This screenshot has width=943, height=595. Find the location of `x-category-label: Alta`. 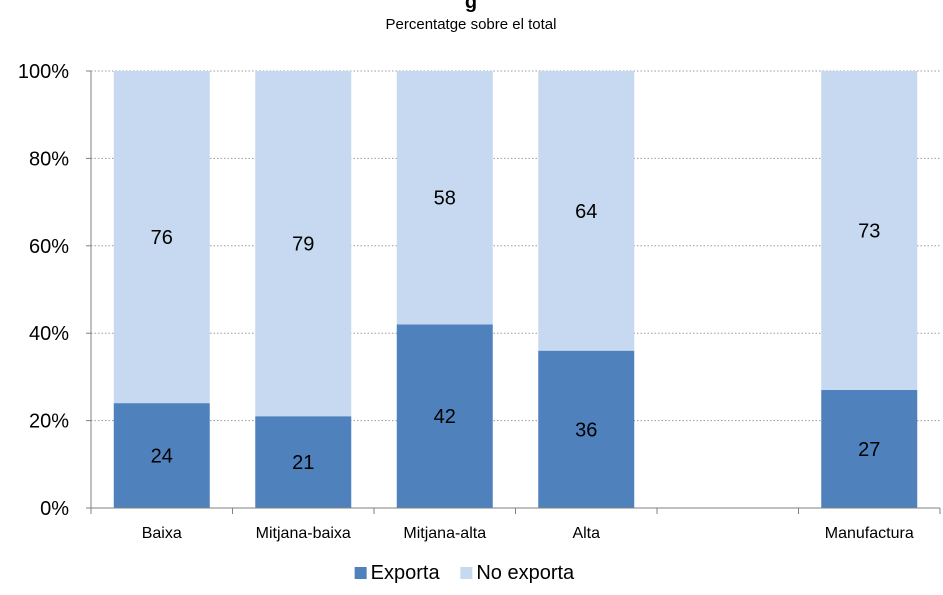

x-category-label: Alta is located at coordinates (586, 533).